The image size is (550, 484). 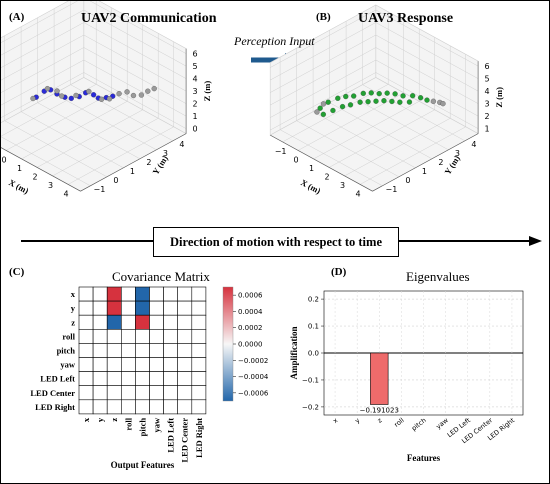 What do you see at coordinates (440, 162) in the screenshot?
I see `uav3-y-tick-label: 2` at bounding box center [440, 162].